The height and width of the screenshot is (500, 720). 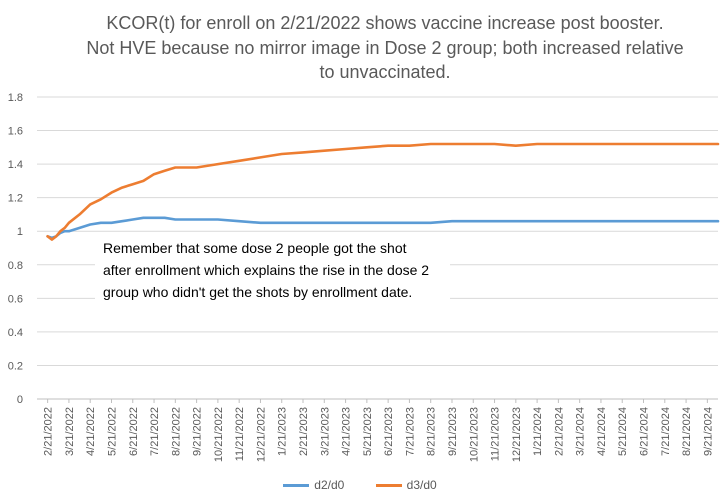 What do you see at coordinates (112, 431) in the screenshot?
I see `x-tick-label: 5/21/2022` at bounding box center [112, 431].